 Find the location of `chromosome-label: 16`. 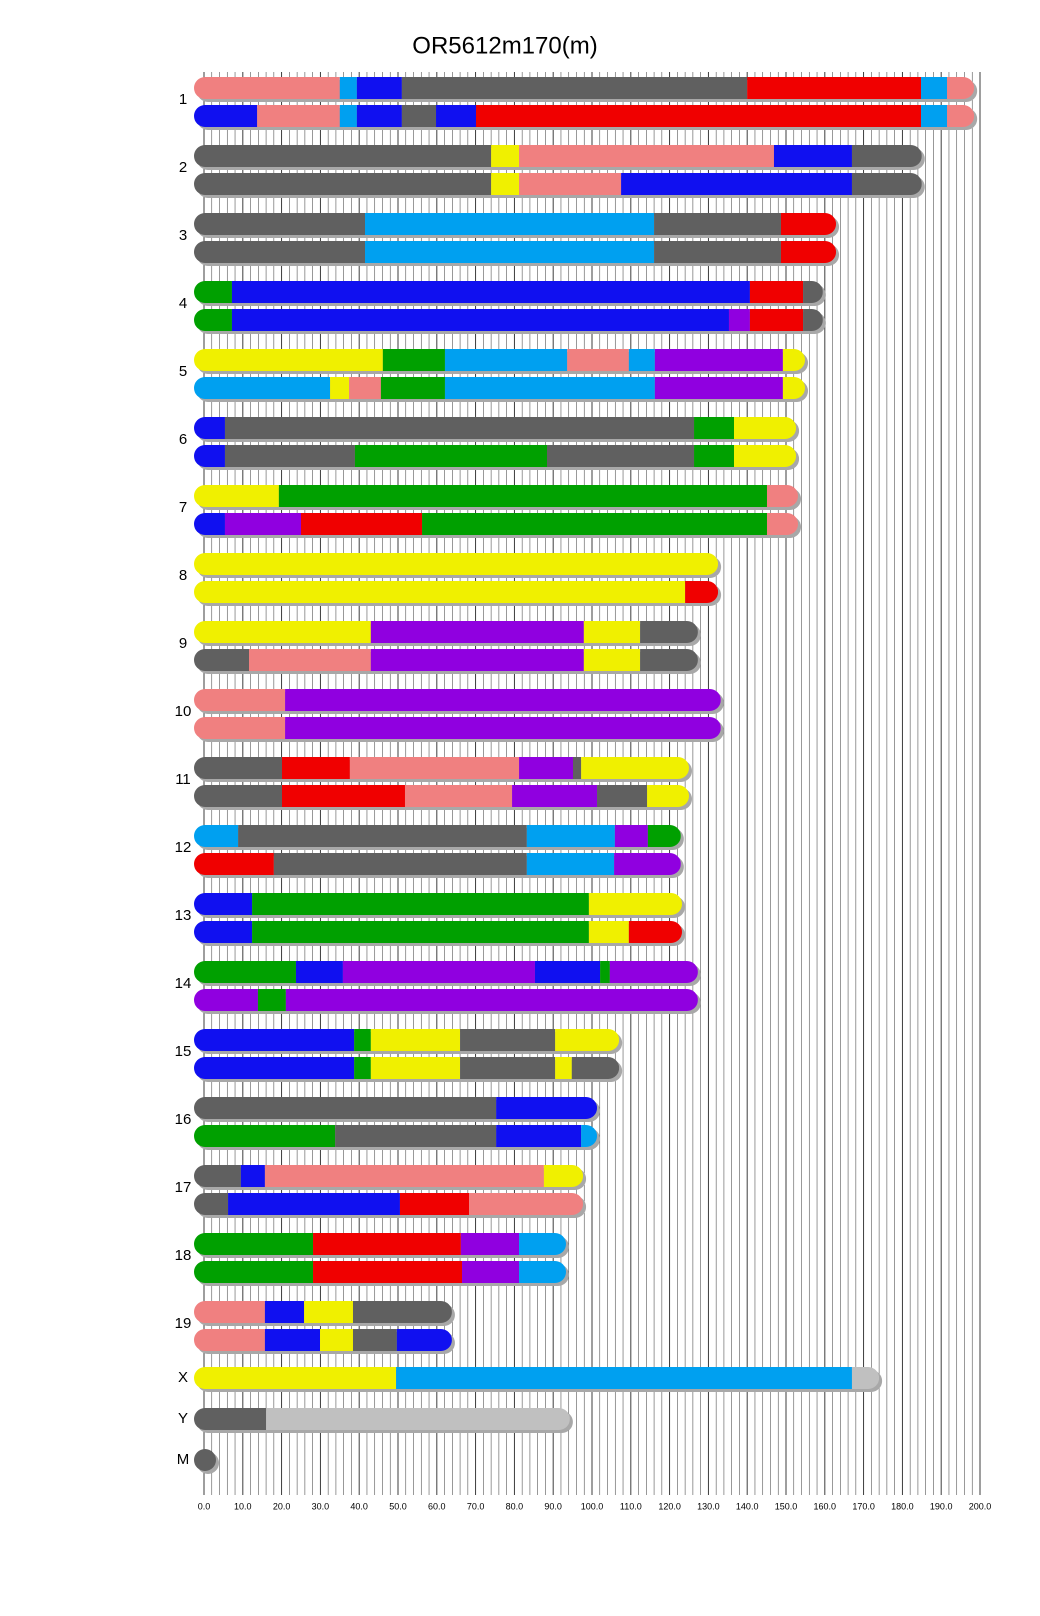

chromosome-label: 16 is located at coordinates (183, 1119).